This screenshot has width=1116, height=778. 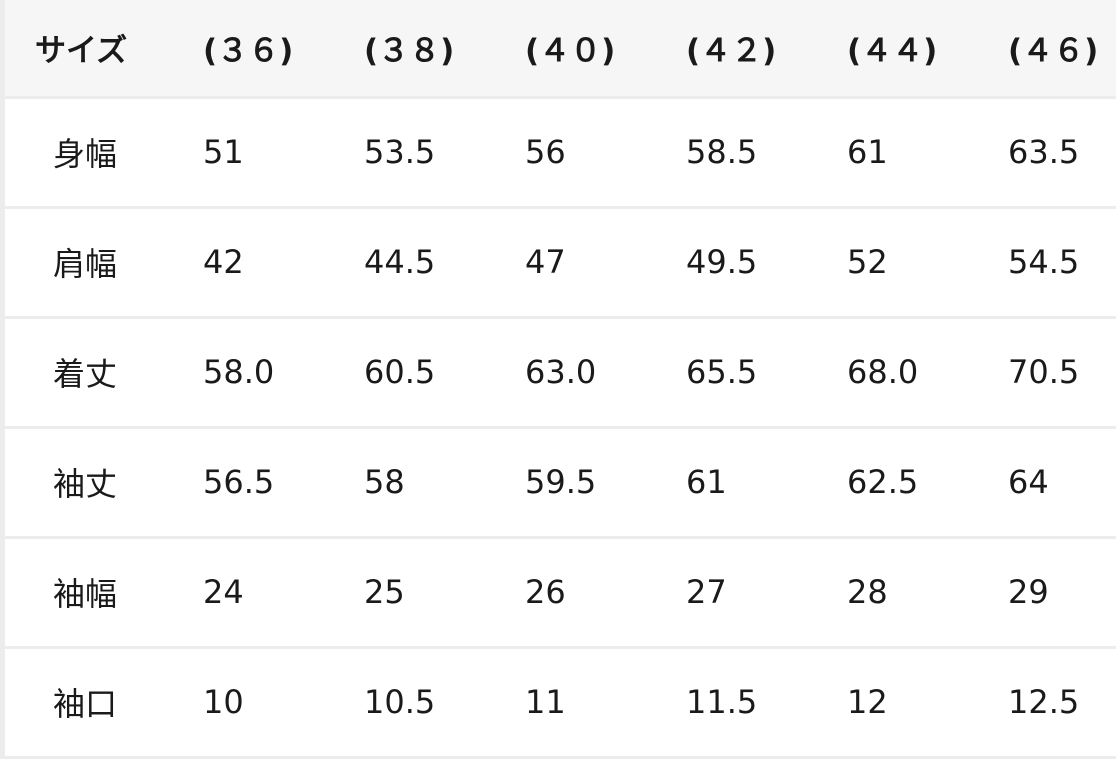 I want to click on header-cell: (４４), so click(x=892, y=51).